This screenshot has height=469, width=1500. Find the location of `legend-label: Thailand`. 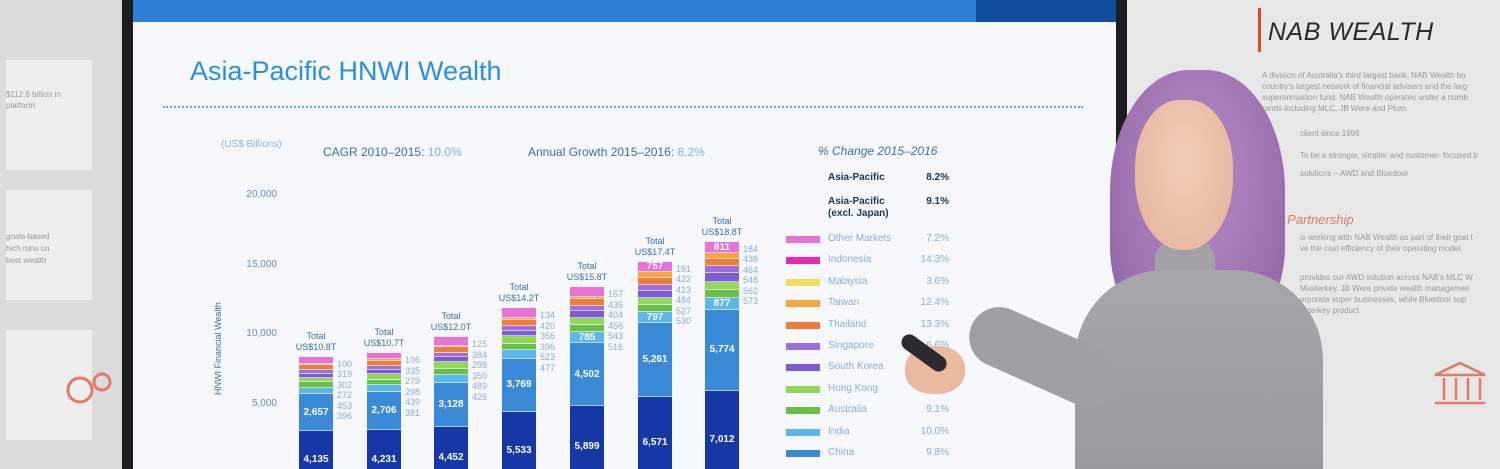

legend-label: Thailand is located at coordinates (847, 324).